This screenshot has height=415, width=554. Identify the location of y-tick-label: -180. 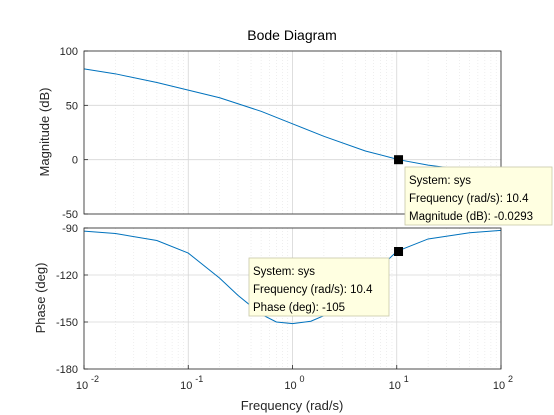
(67, 370).